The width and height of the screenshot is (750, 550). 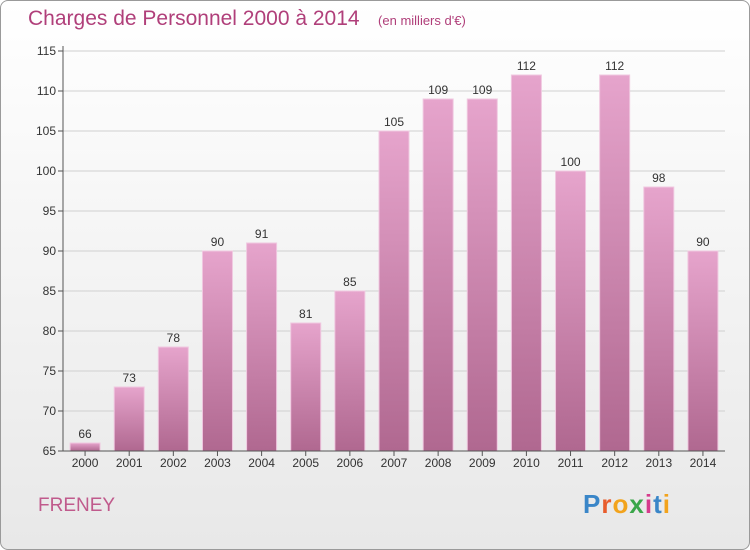 What do you see at coordinates (50, 211) in the screenshot?
I see `y-tick-label: 95` at bounding box center [50, 211].